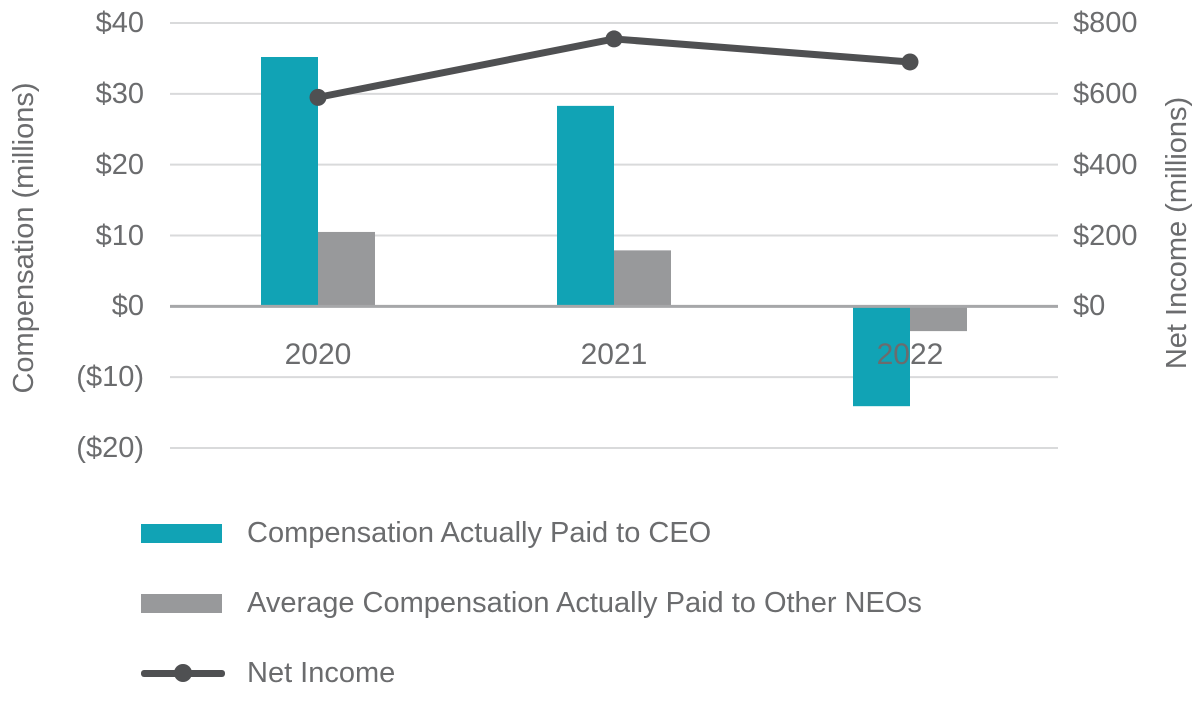 The height and width of the screenshot is (724, 1199). I want to click on net-income-dot-icon, so click(183, 673).